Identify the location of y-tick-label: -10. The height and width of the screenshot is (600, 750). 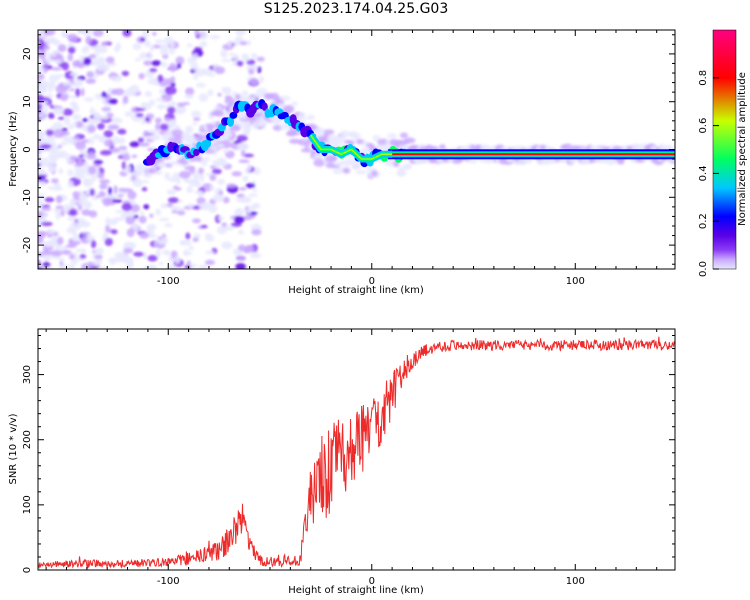
(27, 197).